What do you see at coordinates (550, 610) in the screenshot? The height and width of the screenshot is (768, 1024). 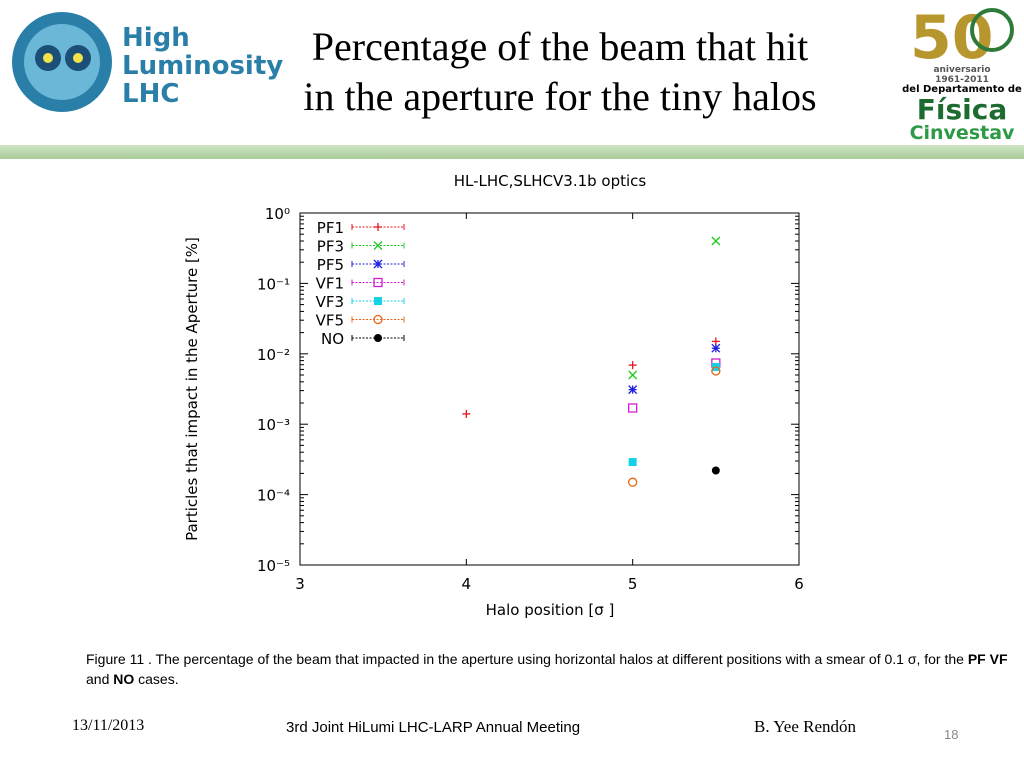 I see `x-axis-label: Halo position [σ ]` at bounding box center [550, 610].